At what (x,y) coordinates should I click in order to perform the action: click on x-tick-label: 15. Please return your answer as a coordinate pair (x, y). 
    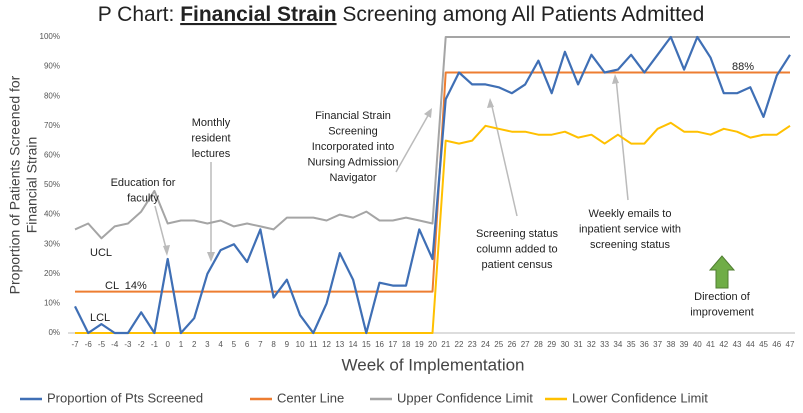
    Looking at the image, I should click on (366, 344).